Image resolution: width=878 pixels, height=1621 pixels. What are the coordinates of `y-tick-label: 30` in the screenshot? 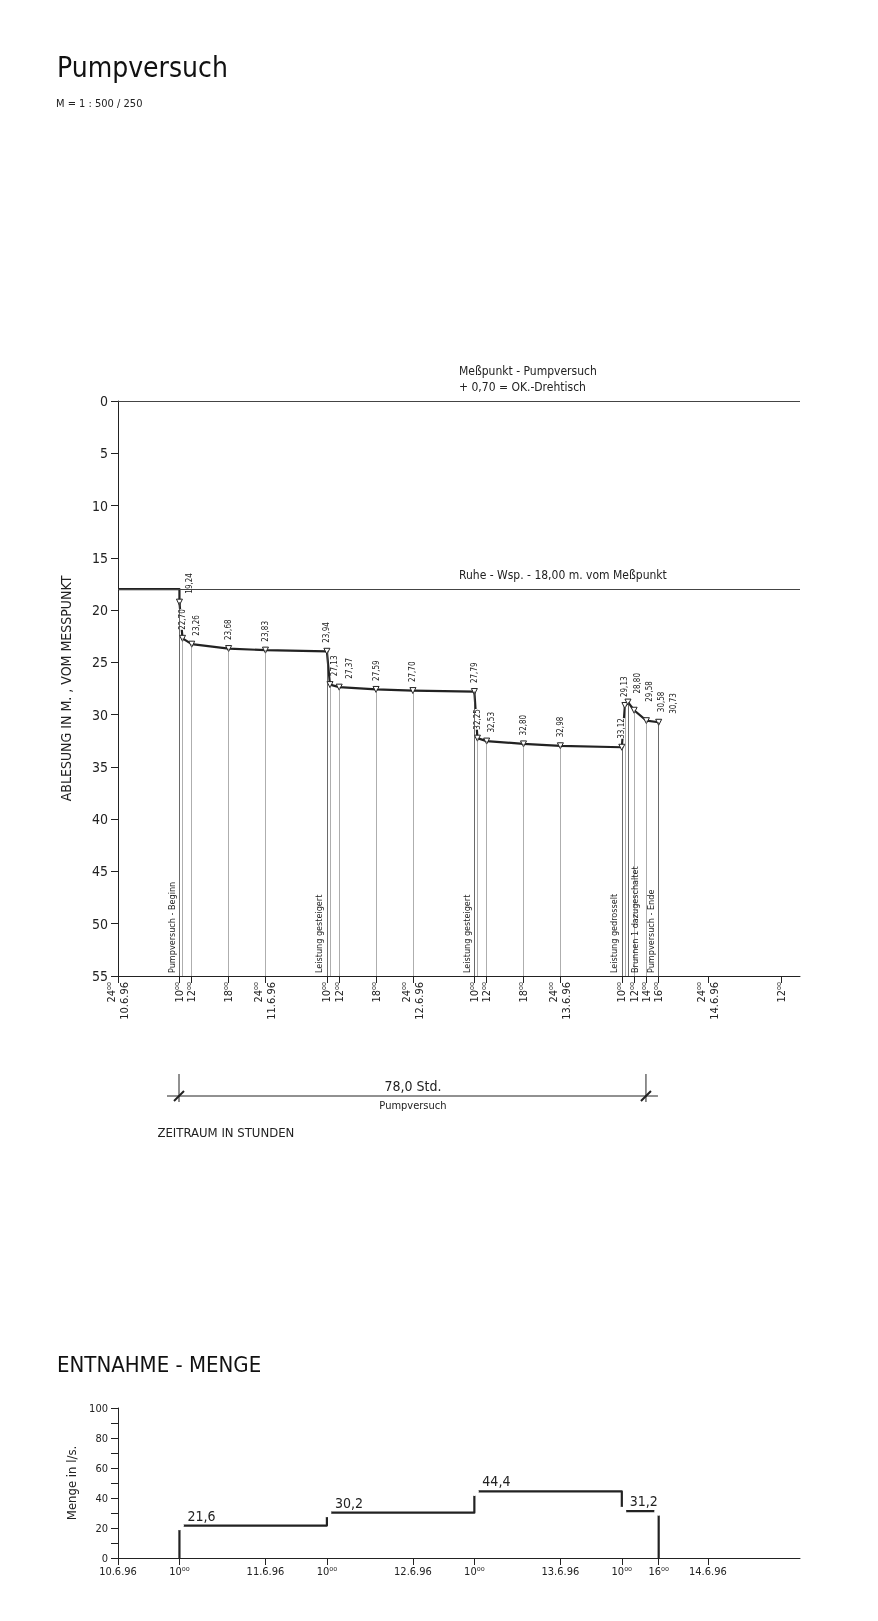 It's located at (99, 714).